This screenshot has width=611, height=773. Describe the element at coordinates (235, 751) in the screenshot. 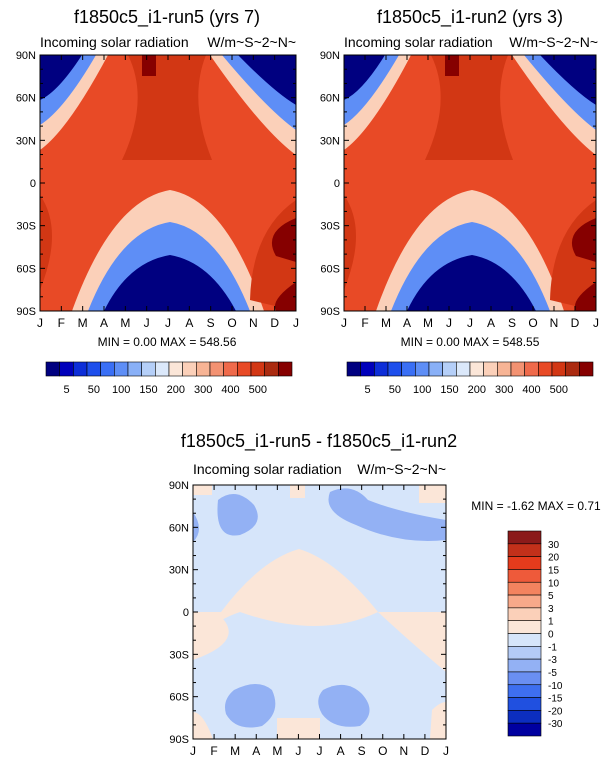

I see `diff-x-tick-label: M` at that location.